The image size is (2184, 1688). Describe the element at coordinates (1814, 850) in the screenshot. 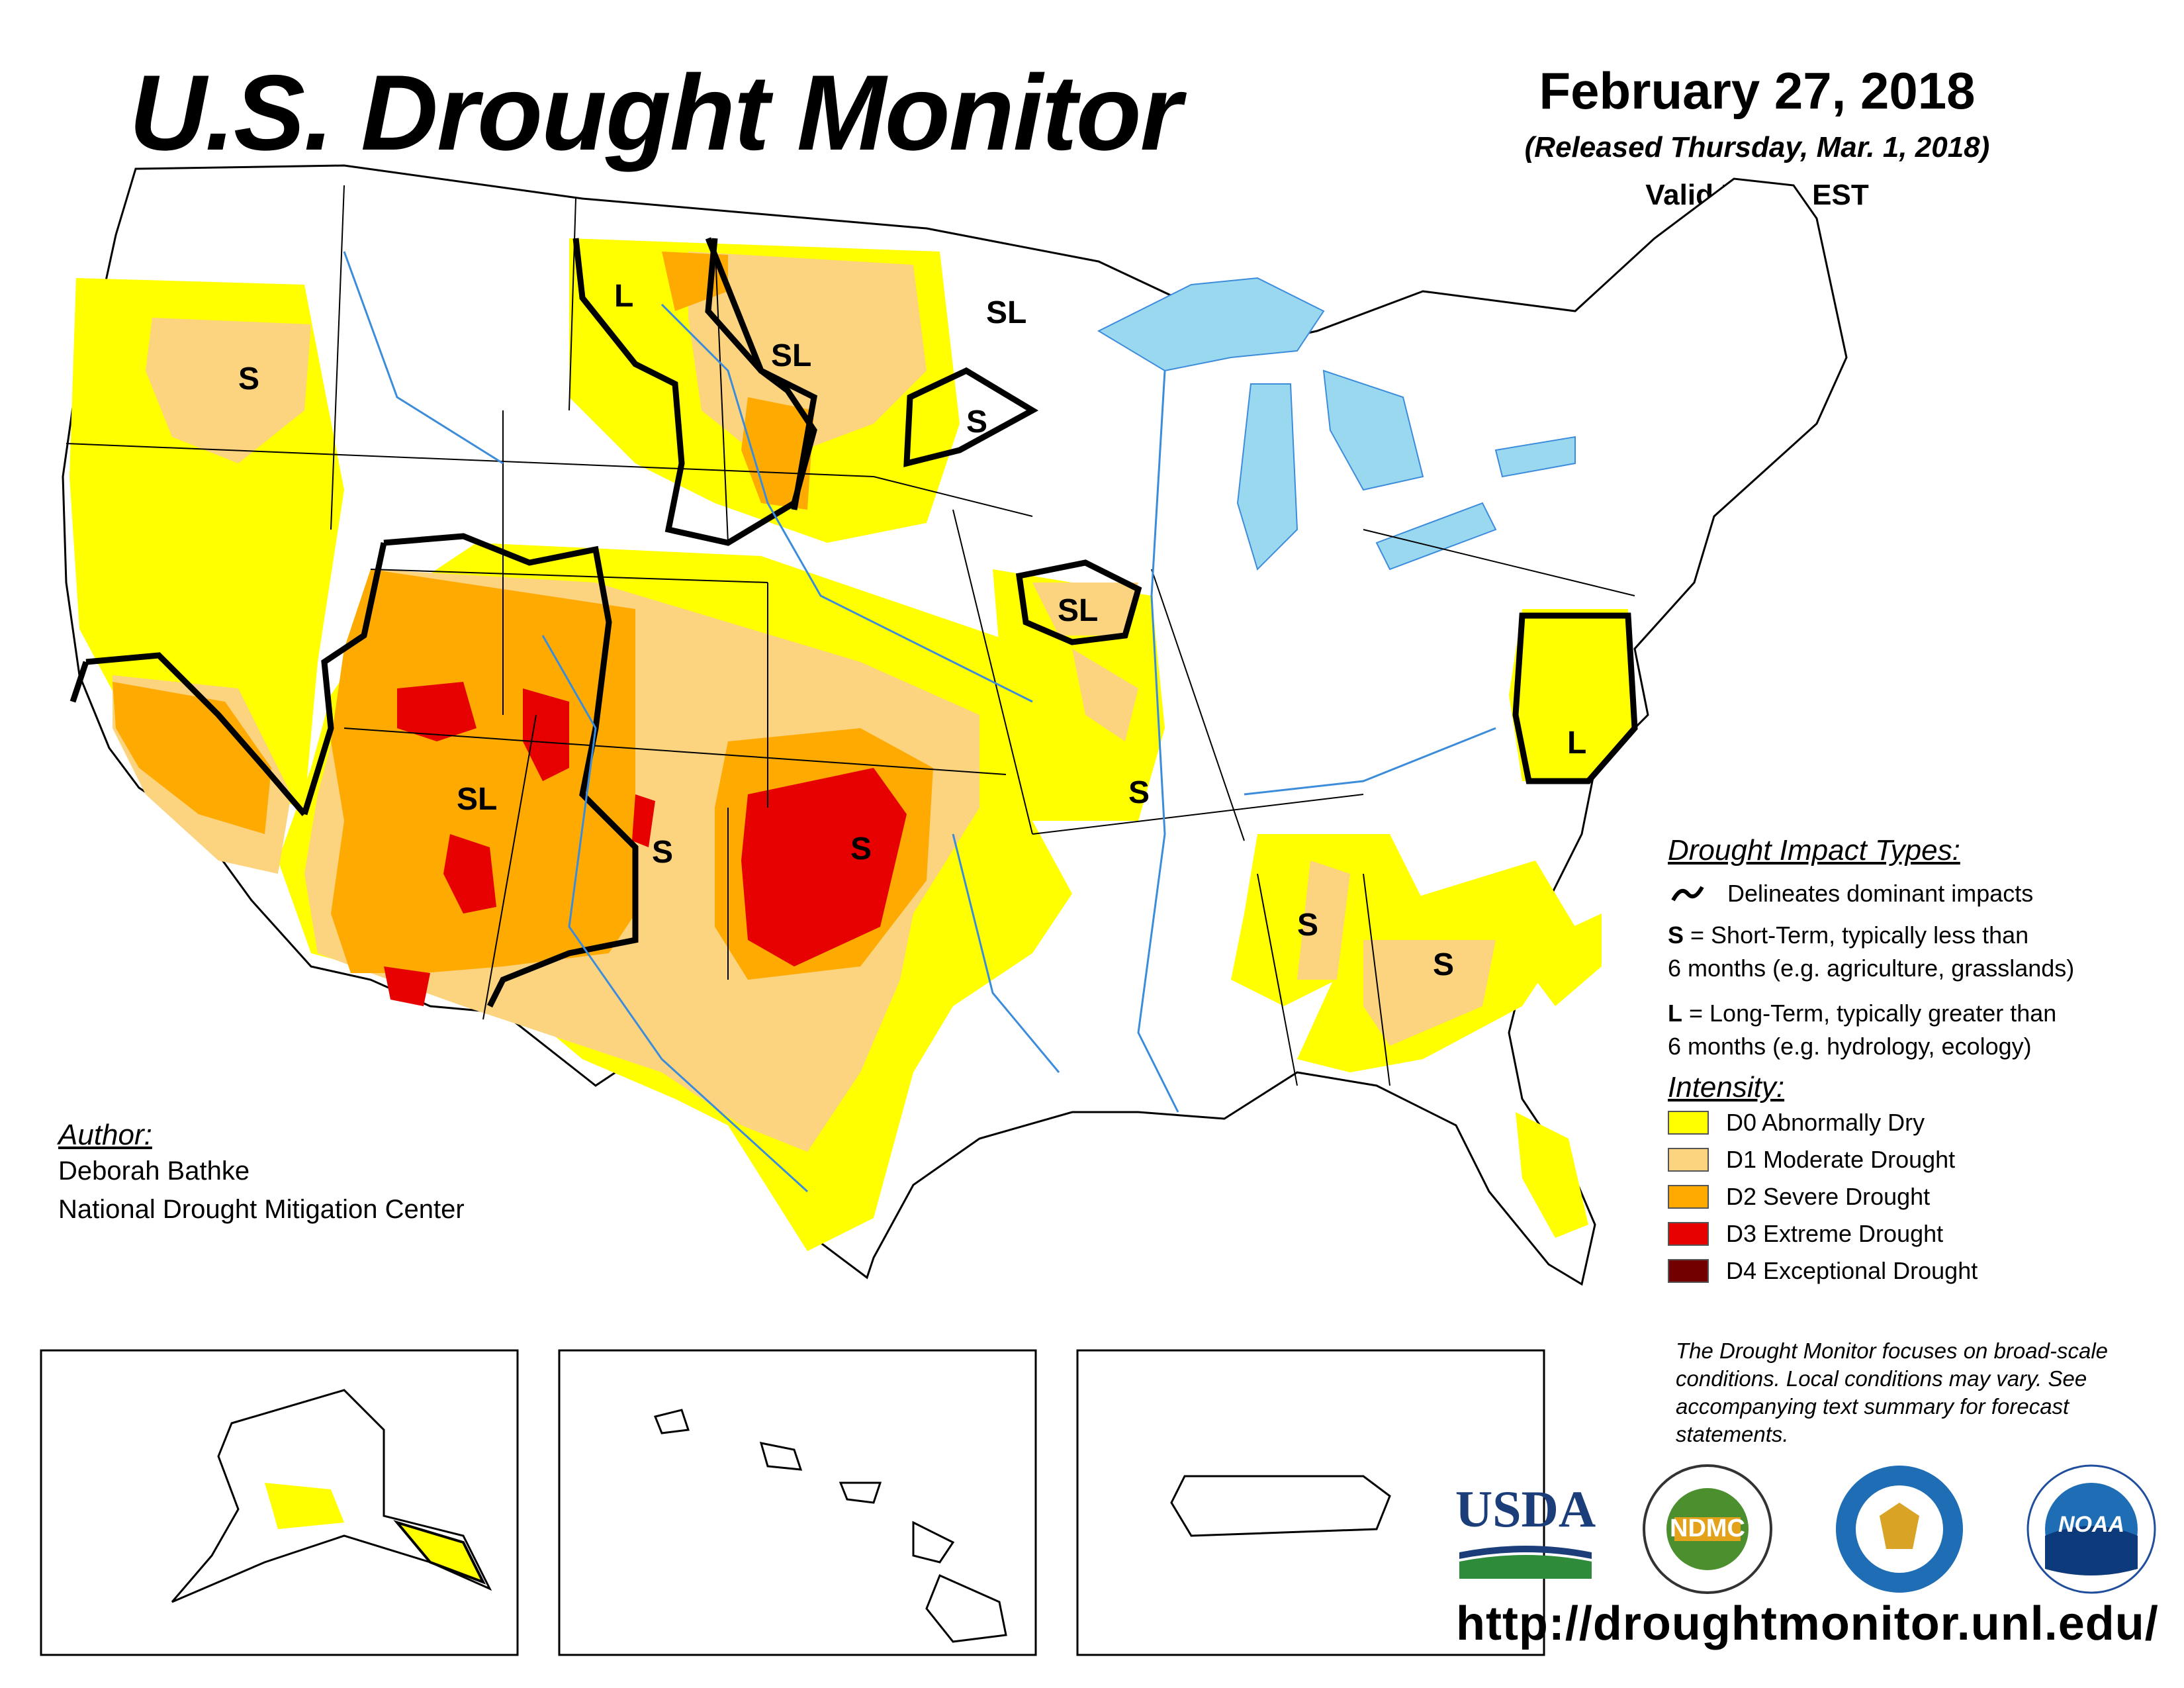

I see `impact-types-heading: Drought Impact Types:` at that location.